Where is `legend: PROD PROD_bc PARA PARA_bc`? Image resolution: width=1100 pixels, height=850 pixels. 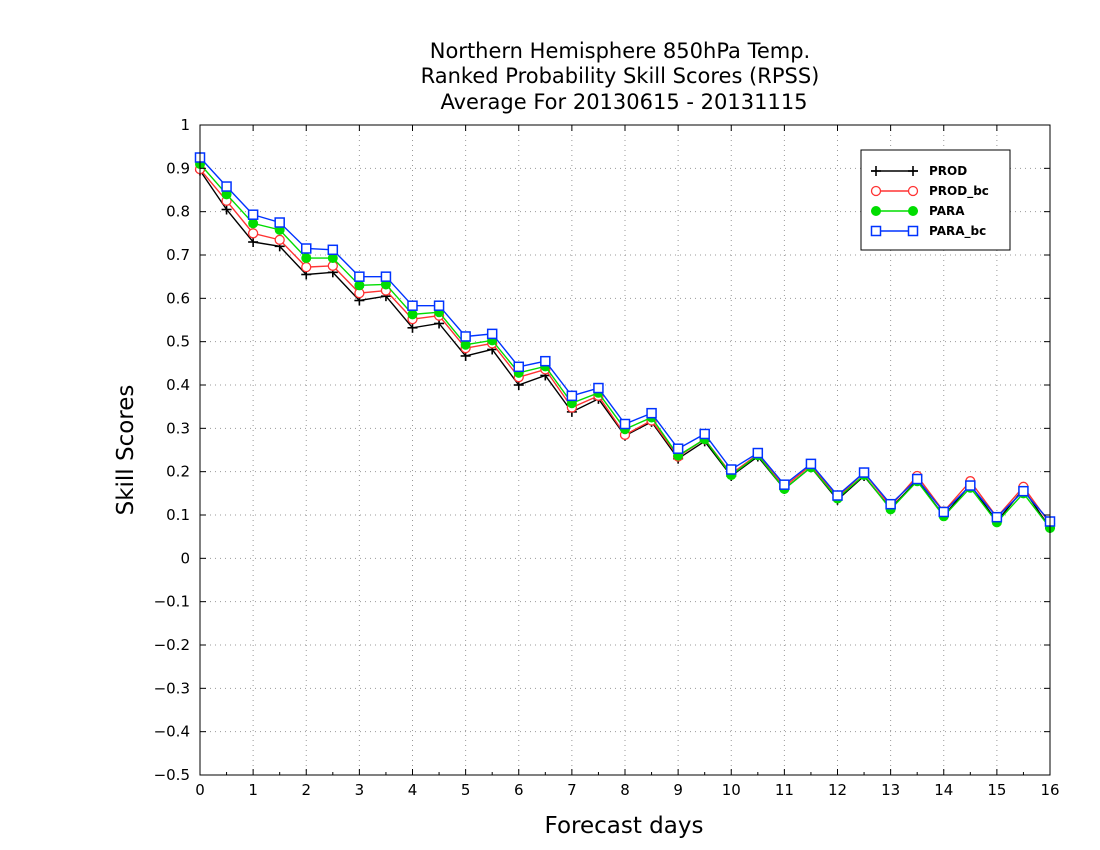 legend: PROD PROD_bc PARA PARA_bc is located at coordinates (935, 200).